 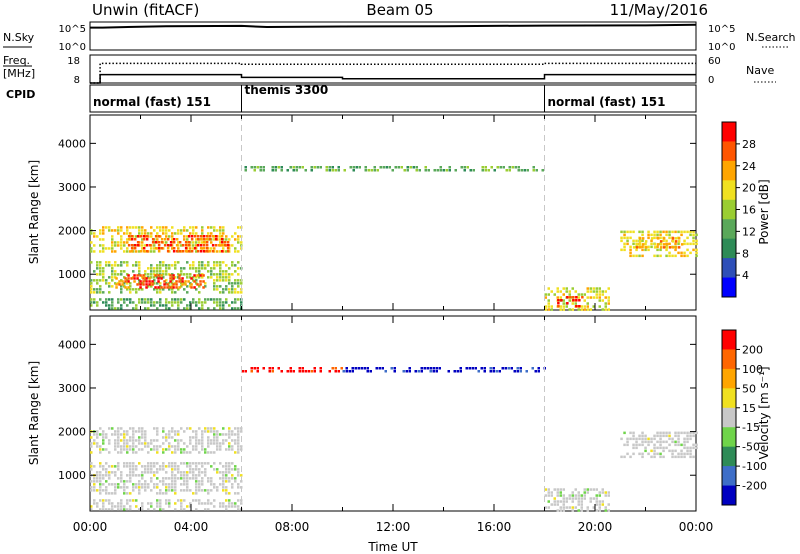 I want to click on power-cbar-tick-label: 4, so click(x=745, y=275).